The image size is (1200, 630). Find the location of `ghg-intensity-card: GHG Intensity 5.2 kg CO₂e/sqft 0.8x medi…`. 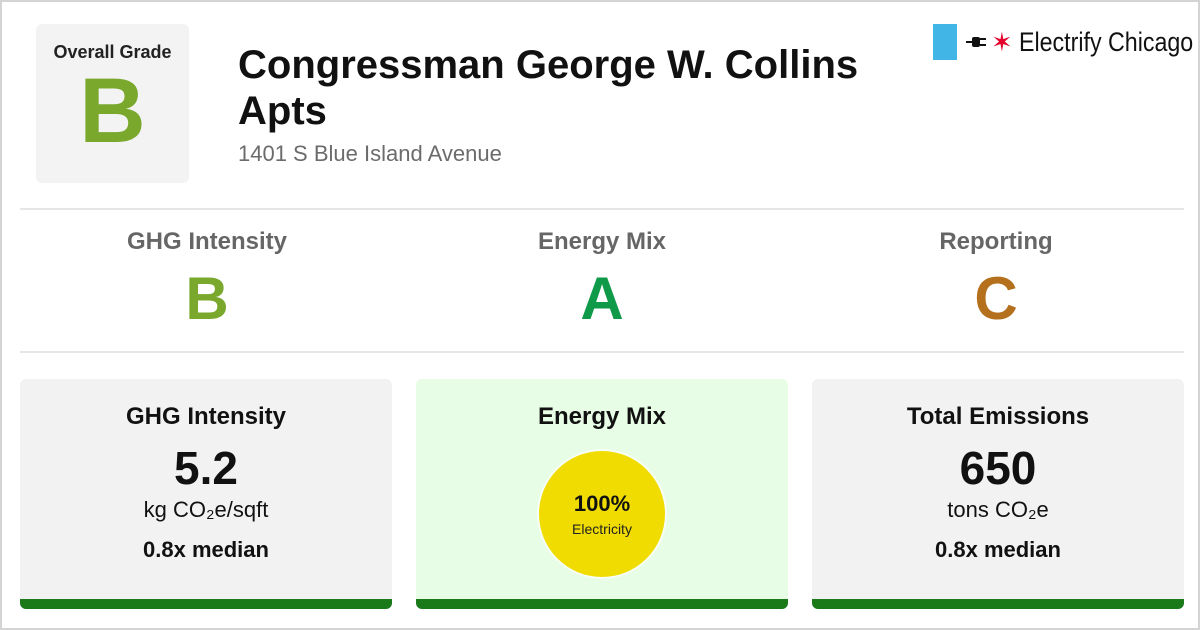

ghg-intensity-card: GHG Intensity 5.2 kg CO₂e/sqft 0.8x medi… is located at coordinates (206, 494).